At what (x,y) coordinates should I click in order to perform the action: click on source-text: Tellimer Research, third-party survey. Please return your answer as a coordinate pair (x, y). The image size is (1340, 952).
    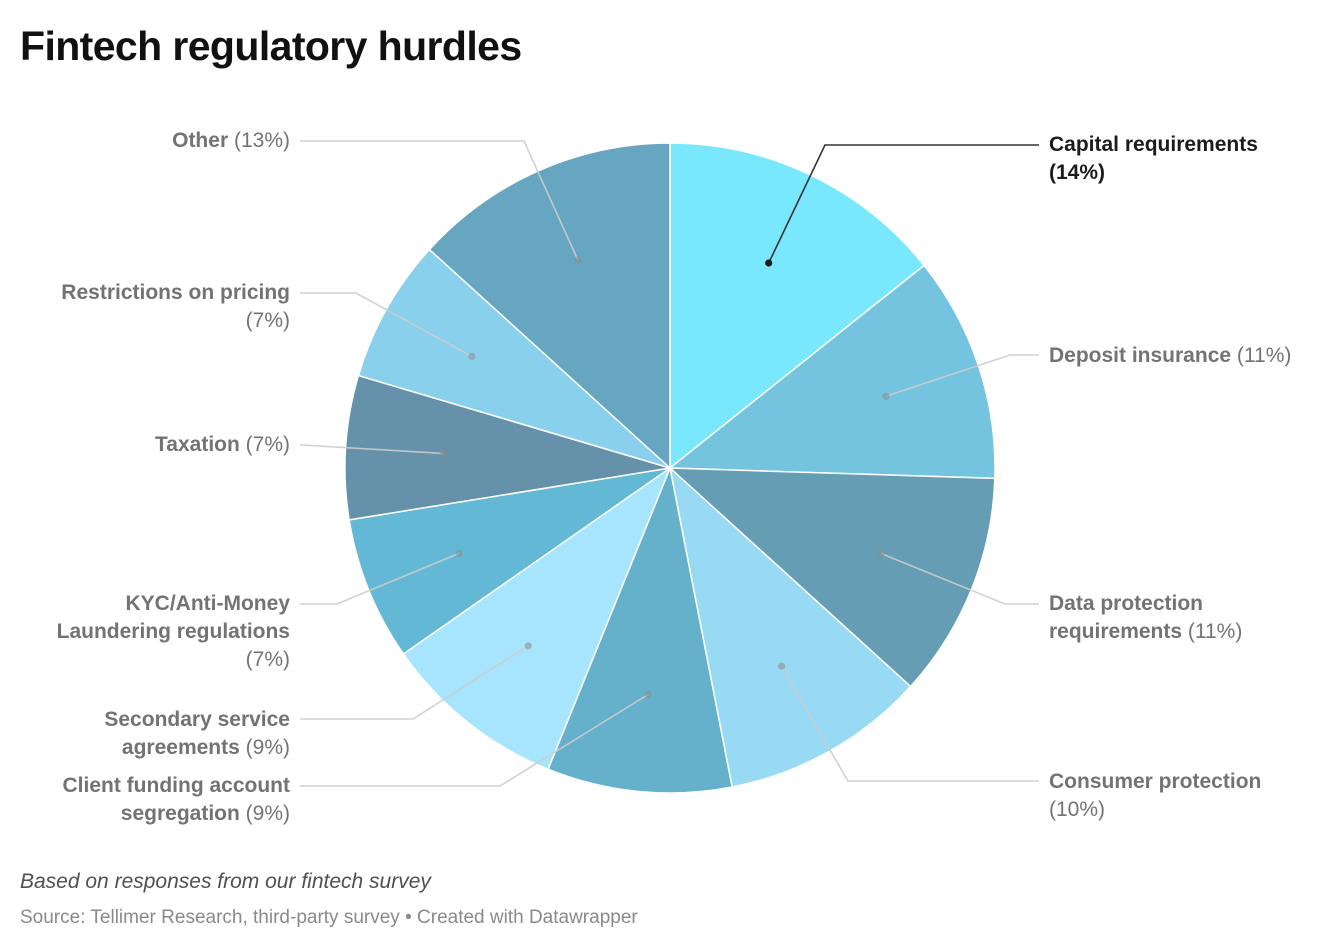
    Looking at the image, I should click on (245, 917).